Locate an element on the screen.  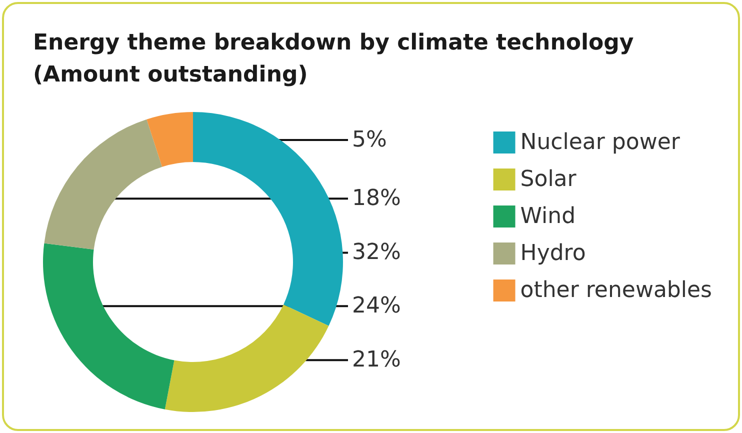
data-label: 18% is located at coordinates (376, 199).